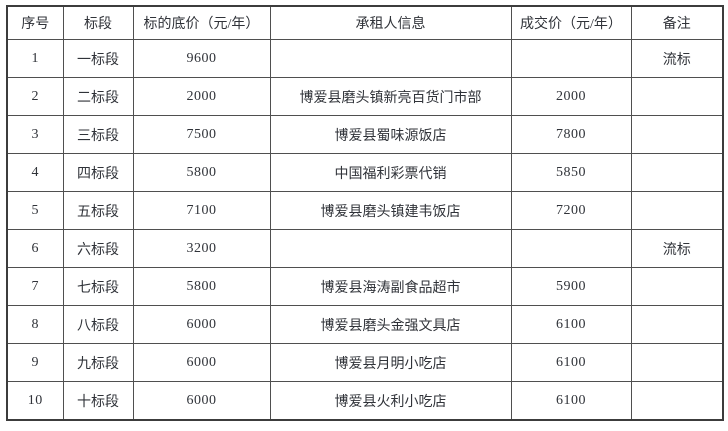 The height and width of the screenshot is (431, 728). Describe the element at coordinates (98, 96) in the screenshot. I see `cell-section: 二标段` at that location.